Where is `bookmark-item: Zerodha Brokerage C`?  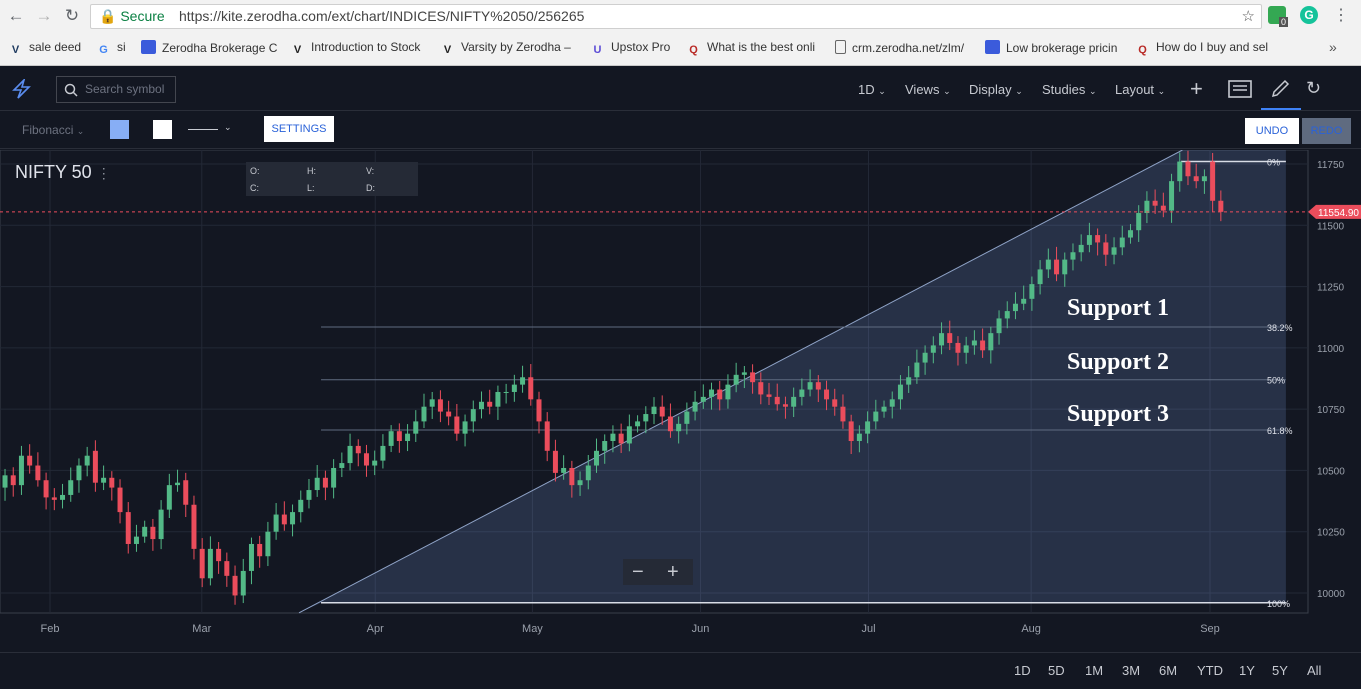 bookmark-item: Zerodha Brokerage C is located at coordinates (210, 47).